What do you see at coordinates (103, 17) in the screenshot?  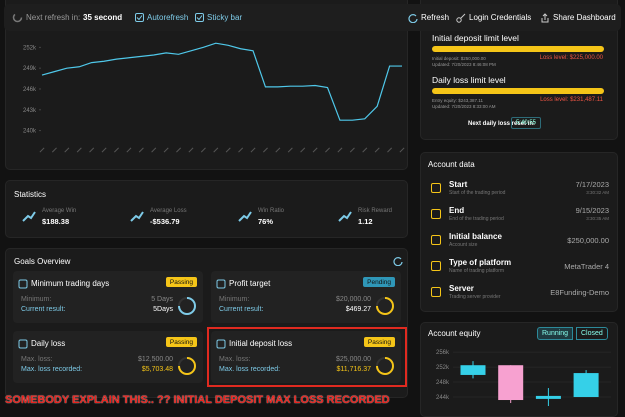 I see `refresh-value: 35 second` at bounding box center [103, 17].